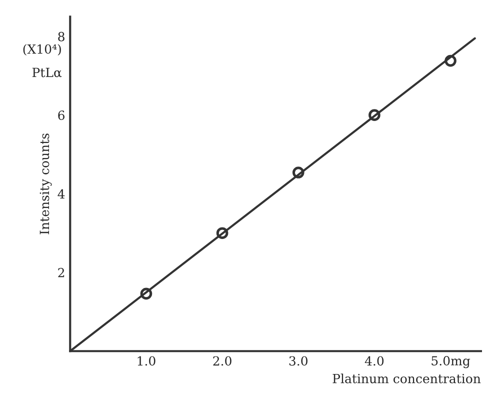  Describe the element at coordinates (374, 361) in the screenshot. I see `x-tick-label: 4.0` at that location.